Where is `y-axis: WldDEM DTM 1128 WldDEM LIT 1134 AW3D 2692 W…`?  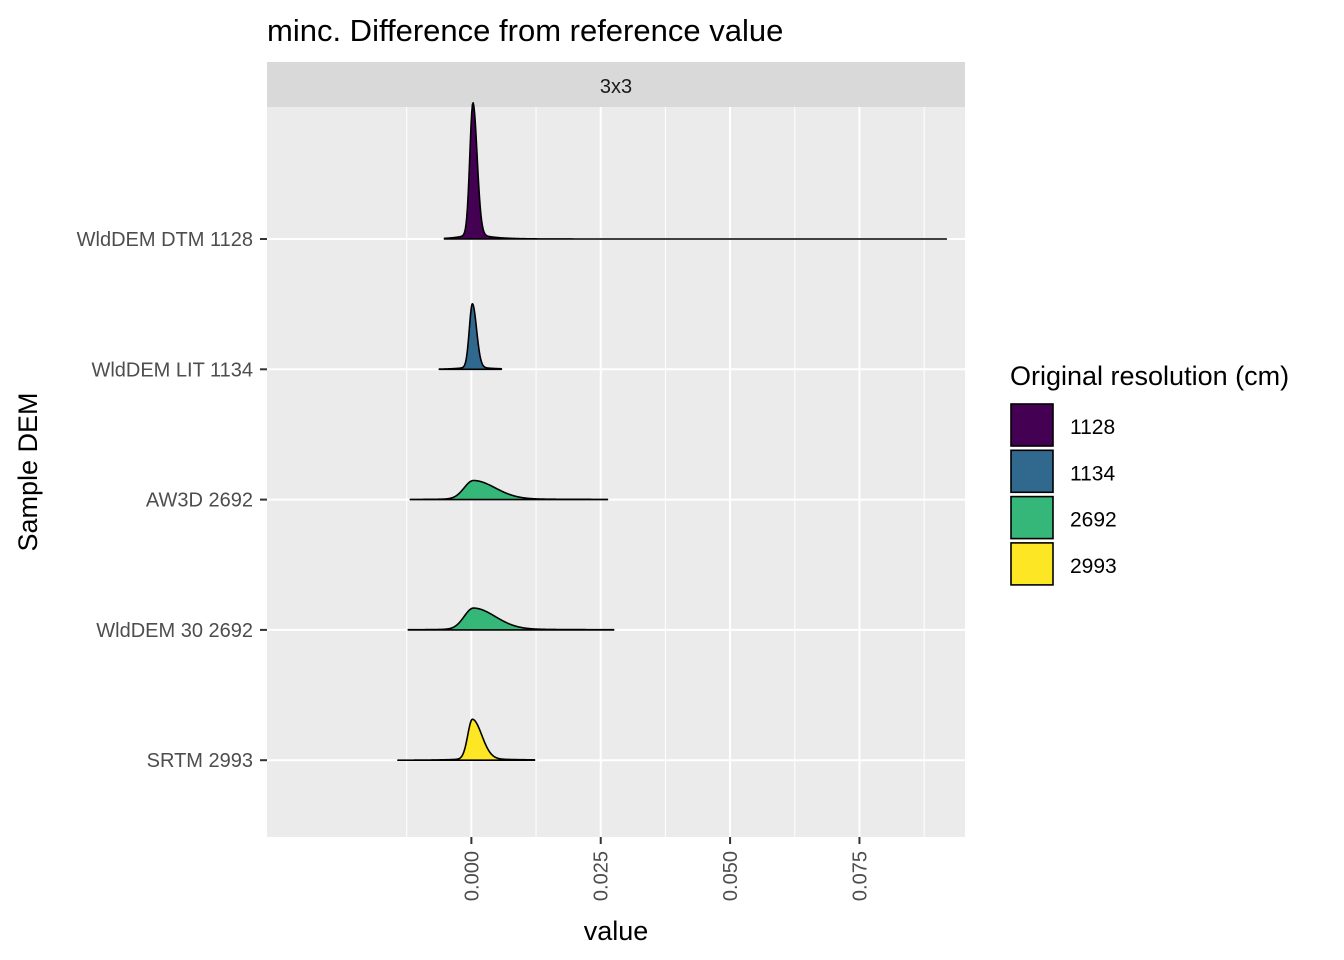 y-axis: WldDEM DTM 1128 WldDEM LIT 1134 AW3D 2692 W… is located at coordinates (172, 500).